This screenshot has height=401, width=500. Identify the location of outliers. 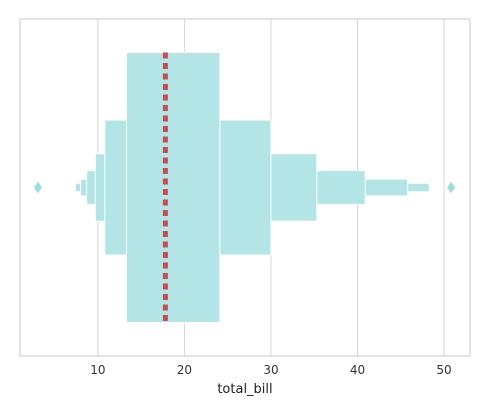
(244, 187).